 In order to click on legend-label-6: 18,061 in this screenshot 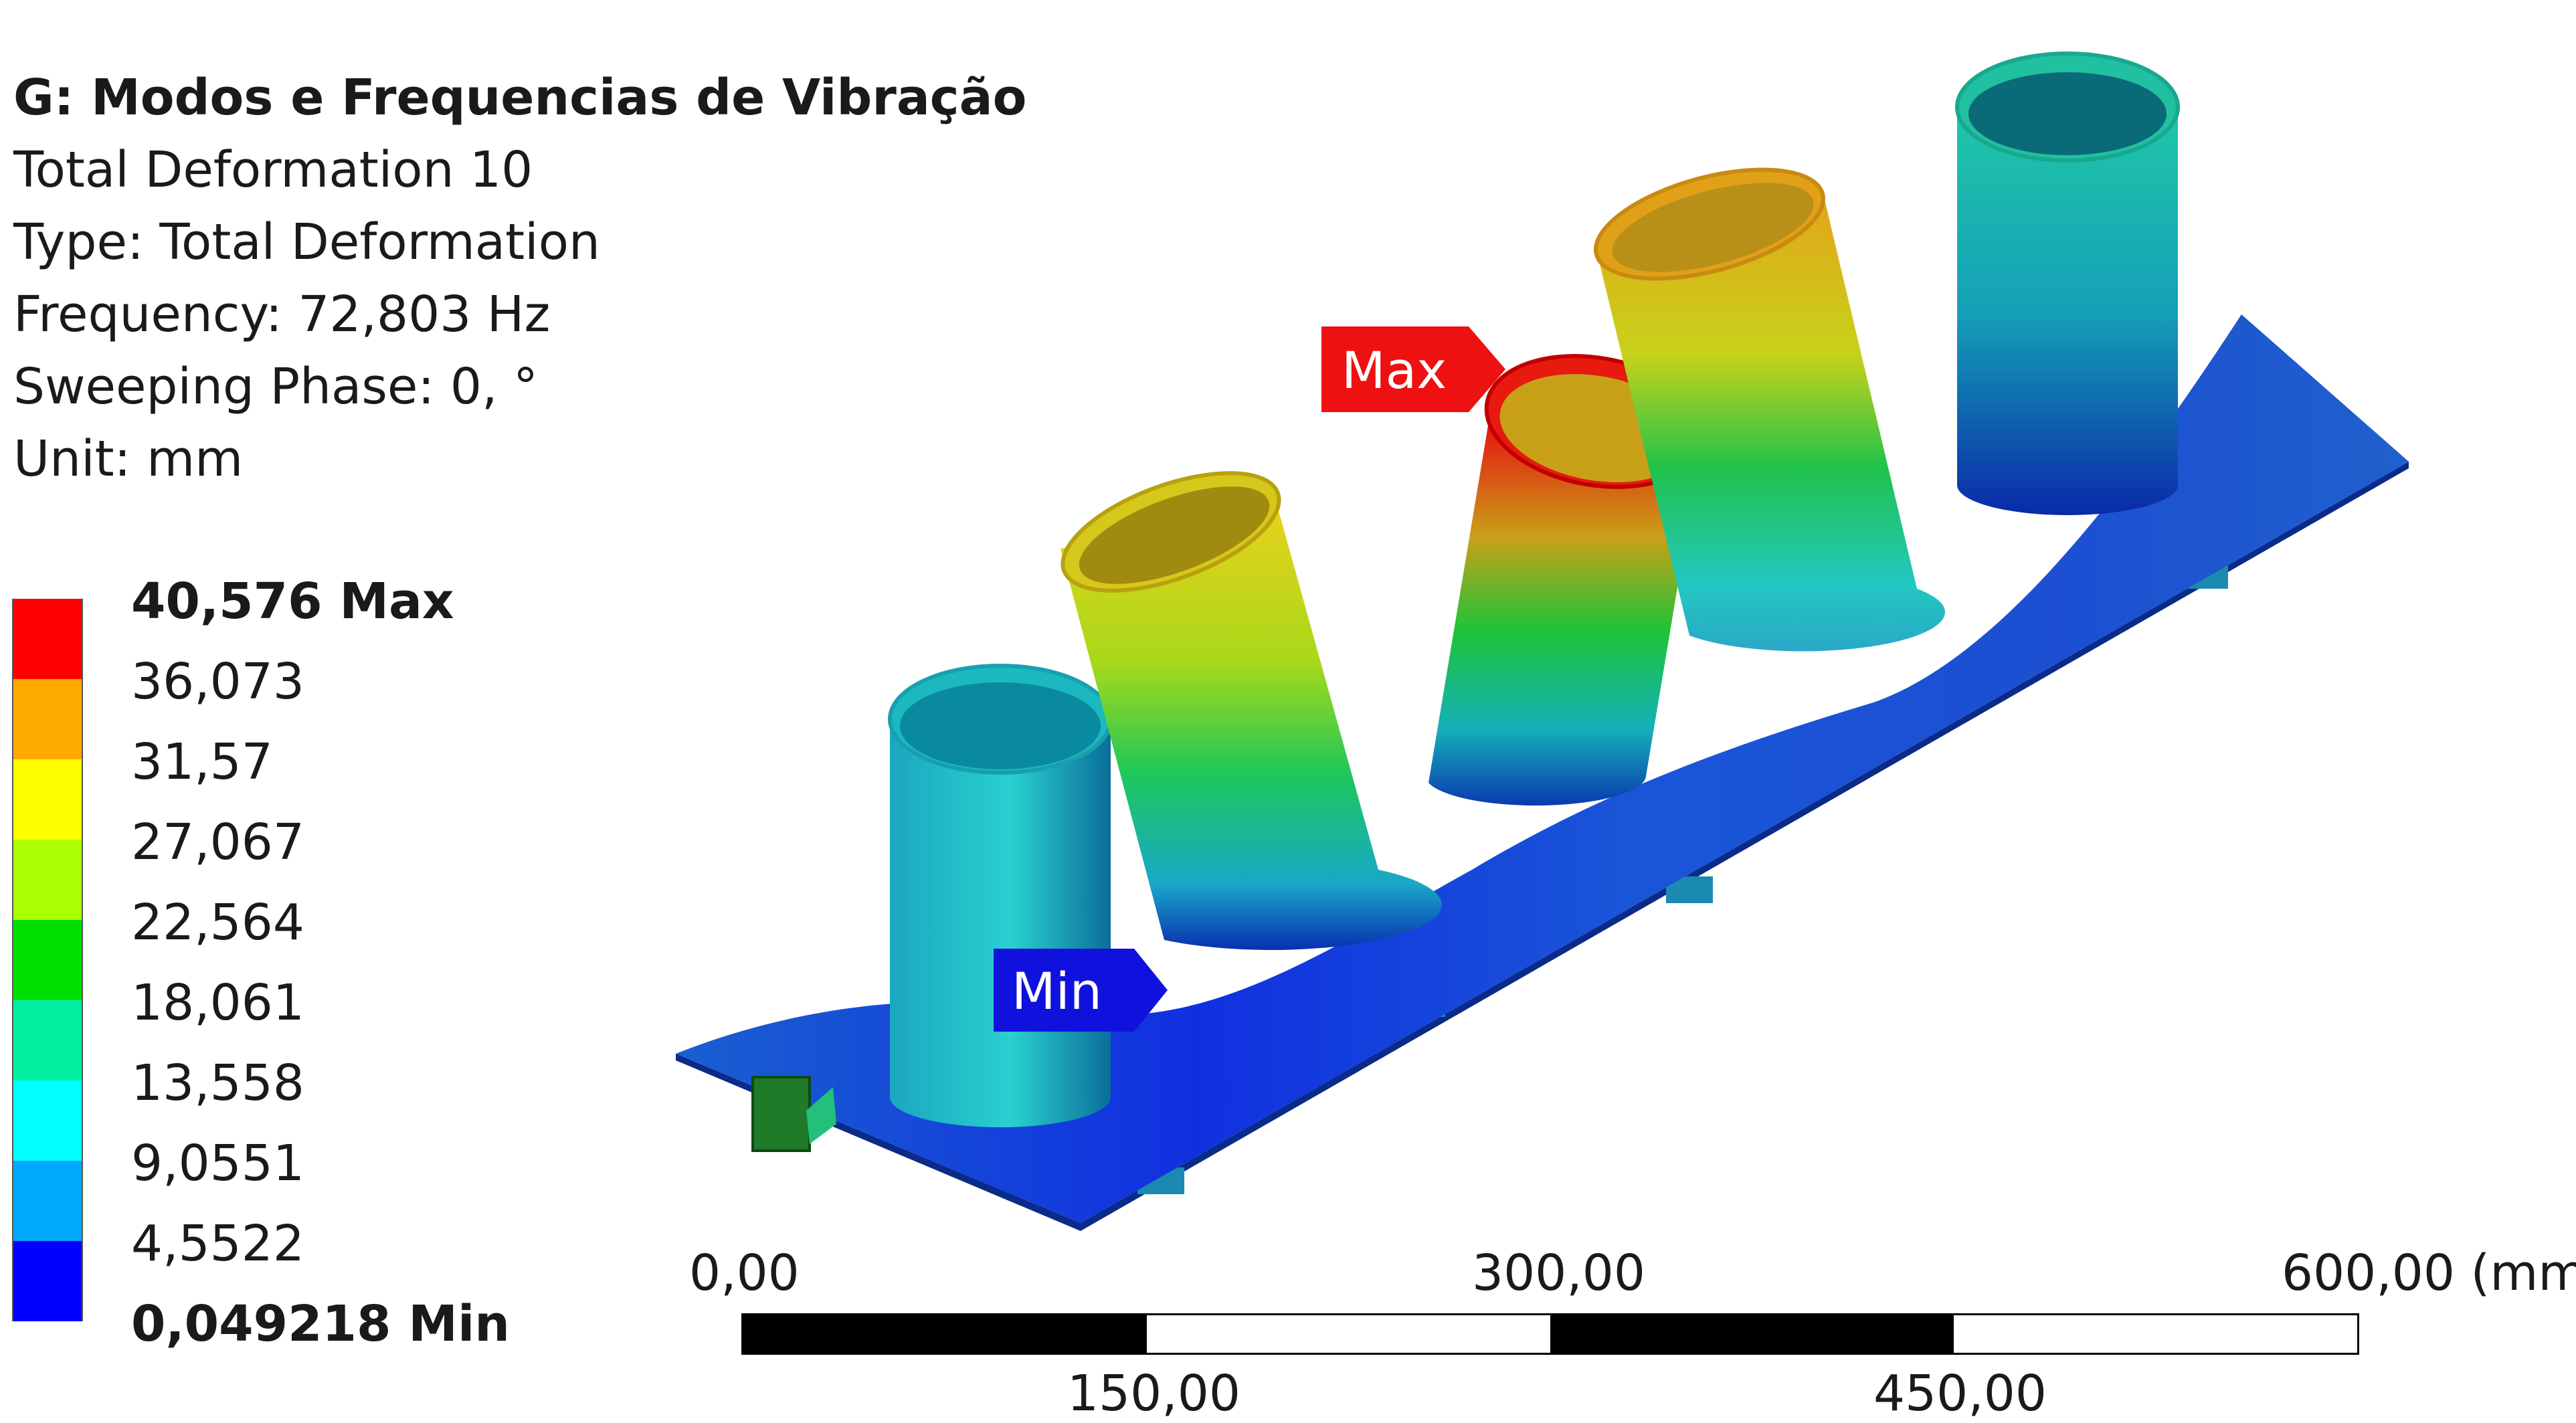, I will do `click(217, 1003)`.